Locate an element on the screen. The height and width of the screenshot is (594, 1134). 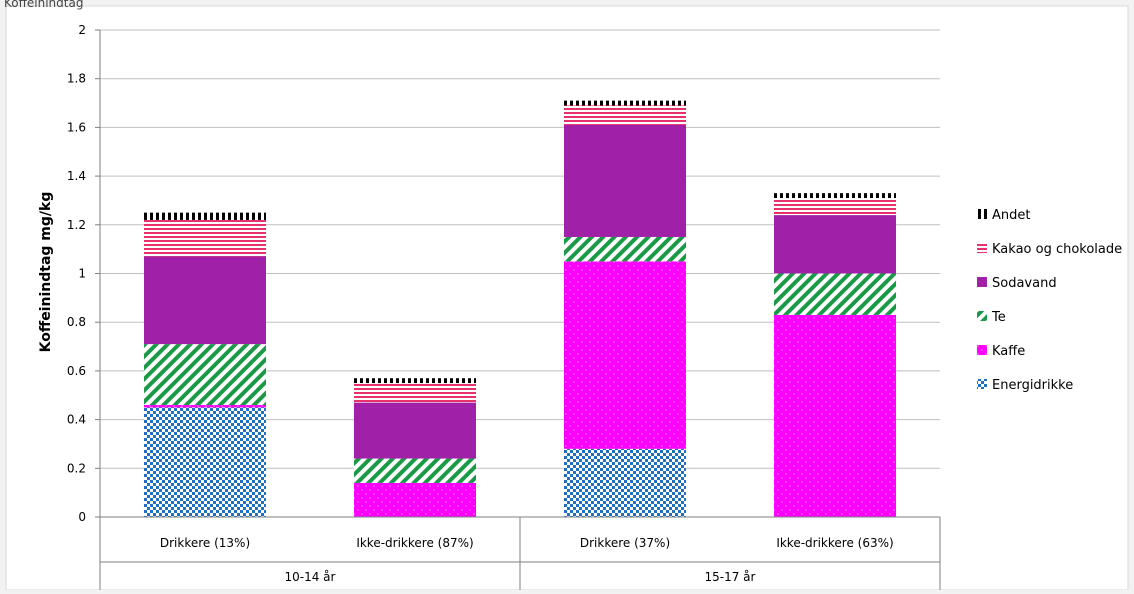
y-tick-label: 1.6 is located at coordinates (76, 127).